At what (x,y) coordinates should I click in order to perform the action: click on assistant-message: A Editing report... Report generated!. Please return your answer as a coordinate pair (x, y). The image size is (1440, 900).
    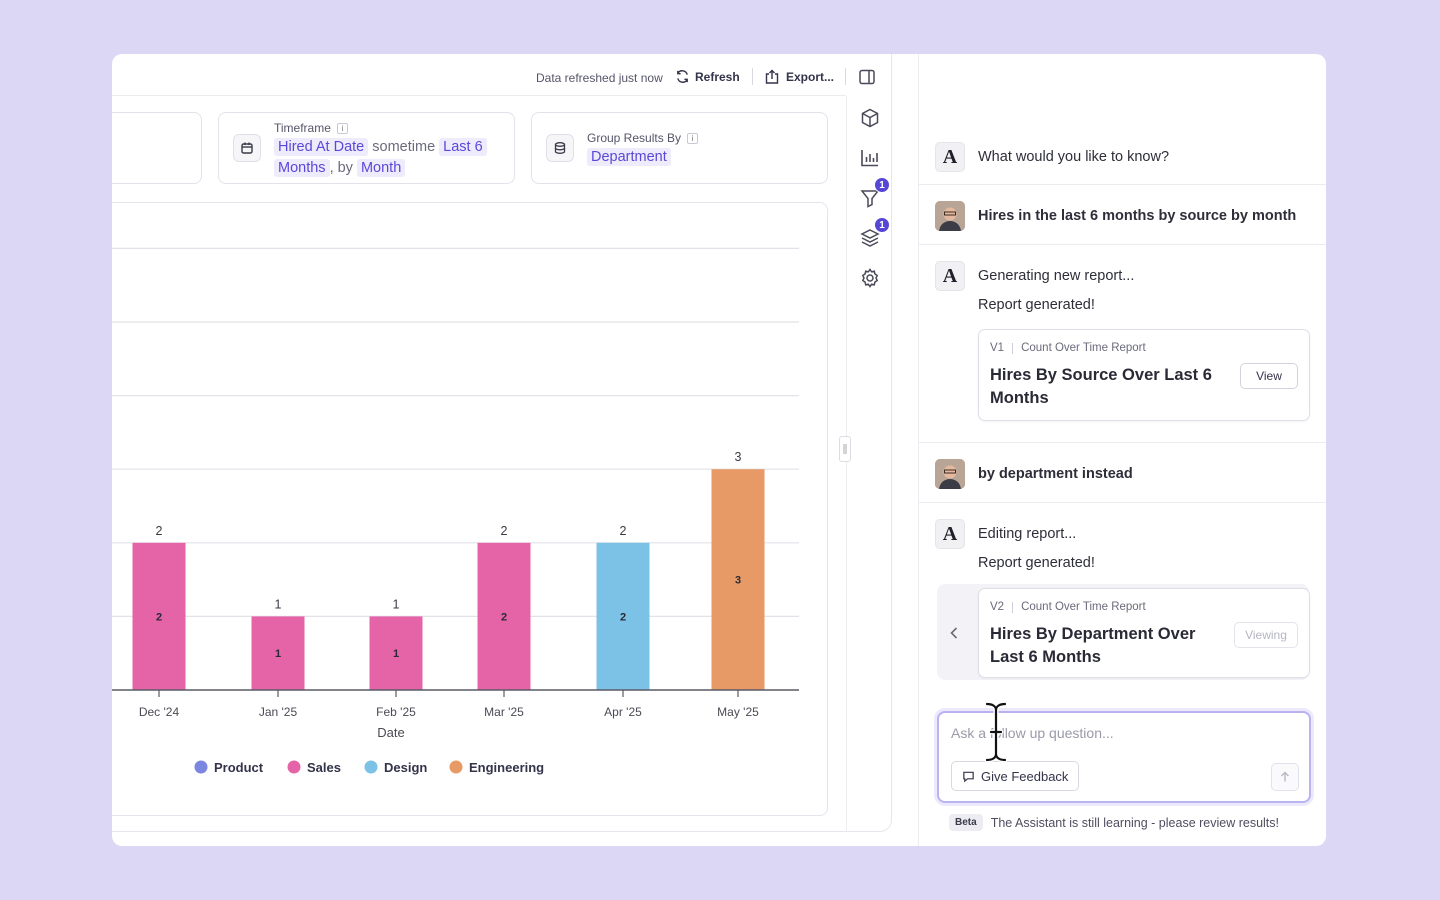
    Looking at the image, I should click on (1122, 598).